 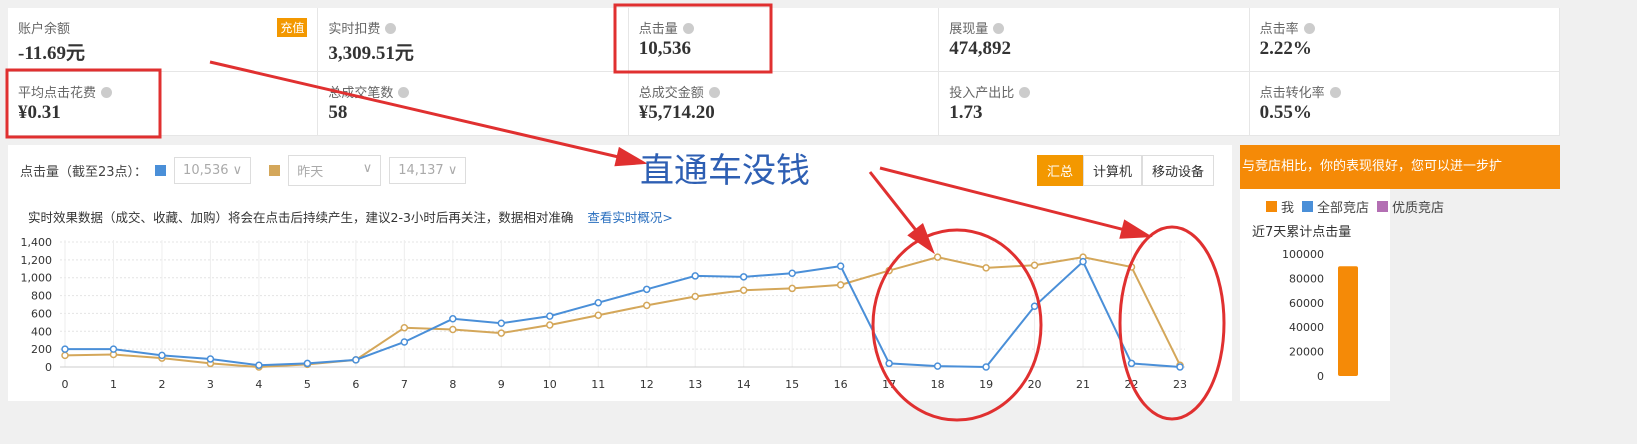 I want to click on legend-label: 全部竞店, so click(x=1343, y=208).